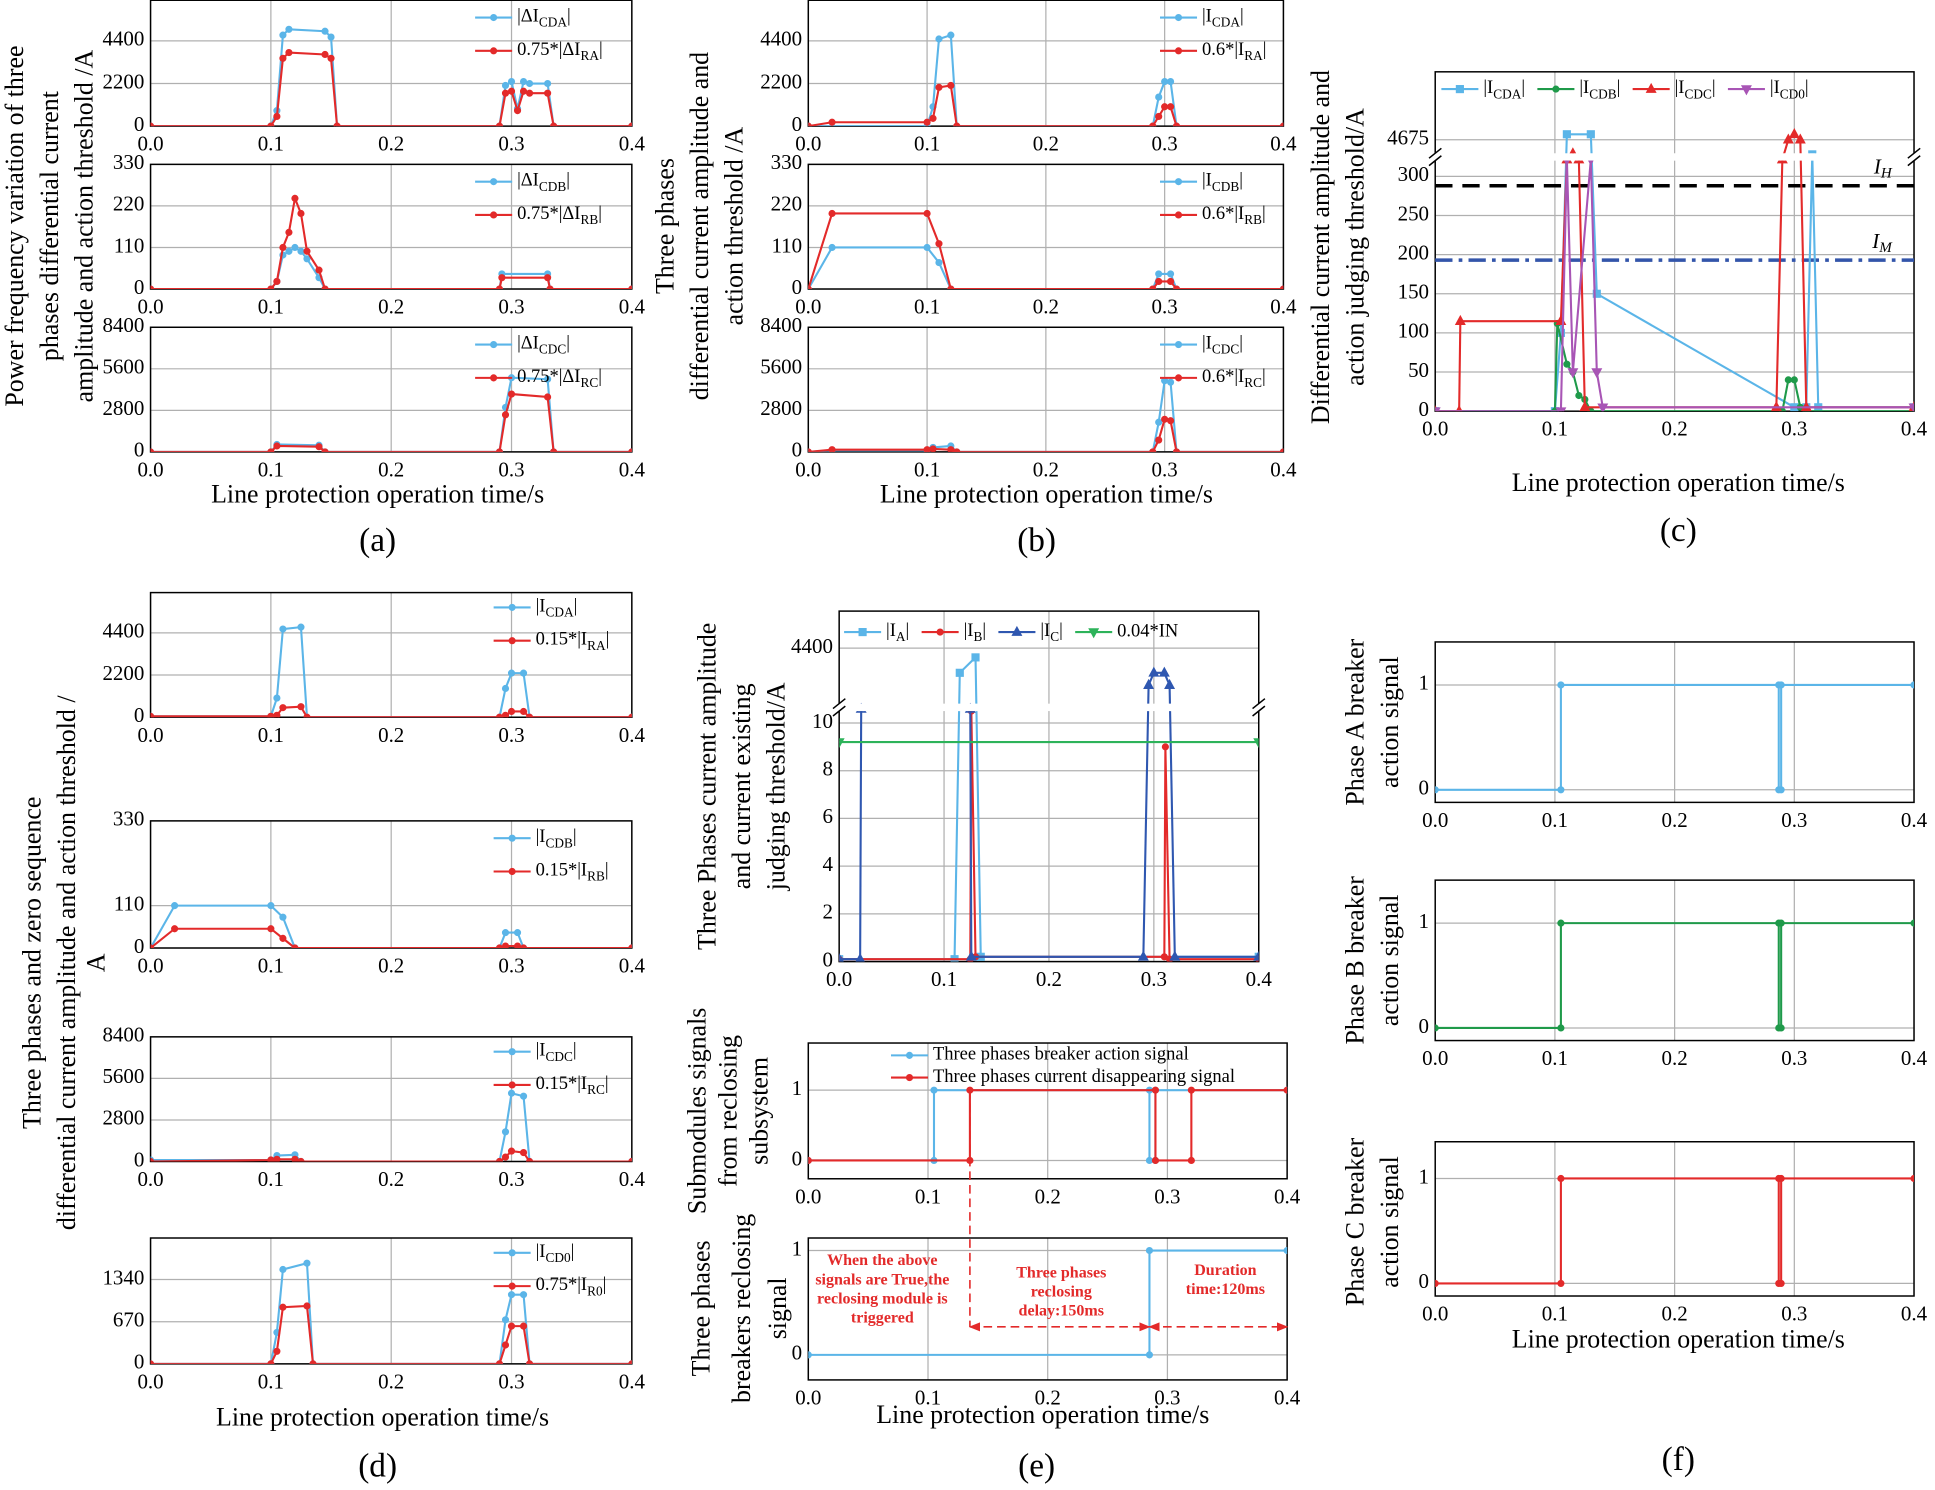  I want to click on y-tick-label: 330, so click(128, 162).